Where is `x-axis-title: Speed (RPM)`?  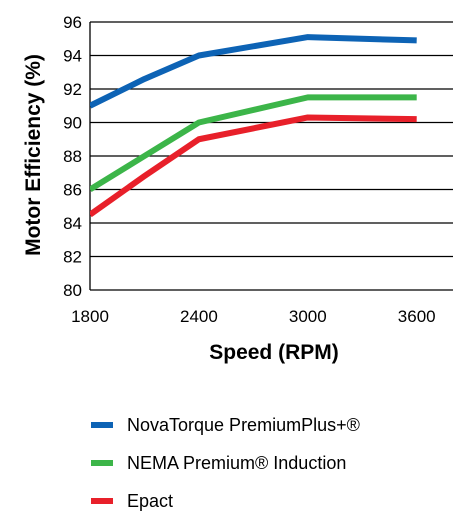
x-axis-title: Speed (RPM) is located at coordinates (274, 352).